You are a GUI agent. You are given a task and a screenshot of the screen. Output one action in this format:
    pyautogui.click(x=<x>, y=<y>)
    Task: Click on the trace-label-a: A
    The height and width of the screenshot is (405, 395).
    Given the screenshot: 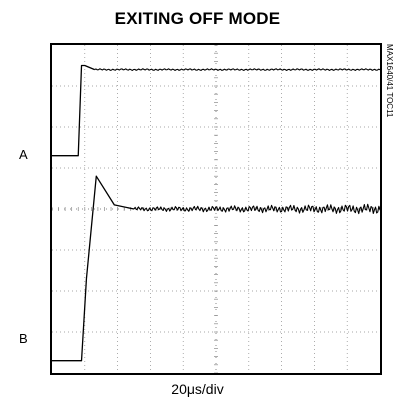 What is the action you would take?
    pyautogui.click(x=23, y=154)
    